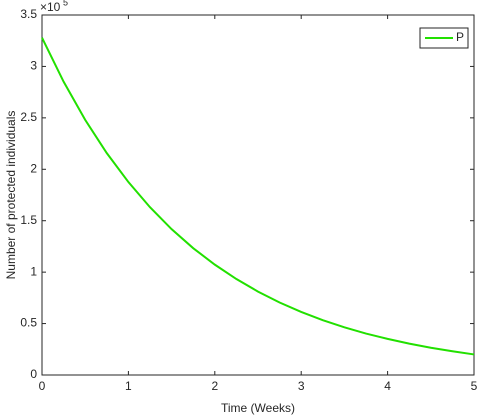 The width and height of the screenshot is (480, 418). I want to click on x-tick-label: 1, so click(128, 386).